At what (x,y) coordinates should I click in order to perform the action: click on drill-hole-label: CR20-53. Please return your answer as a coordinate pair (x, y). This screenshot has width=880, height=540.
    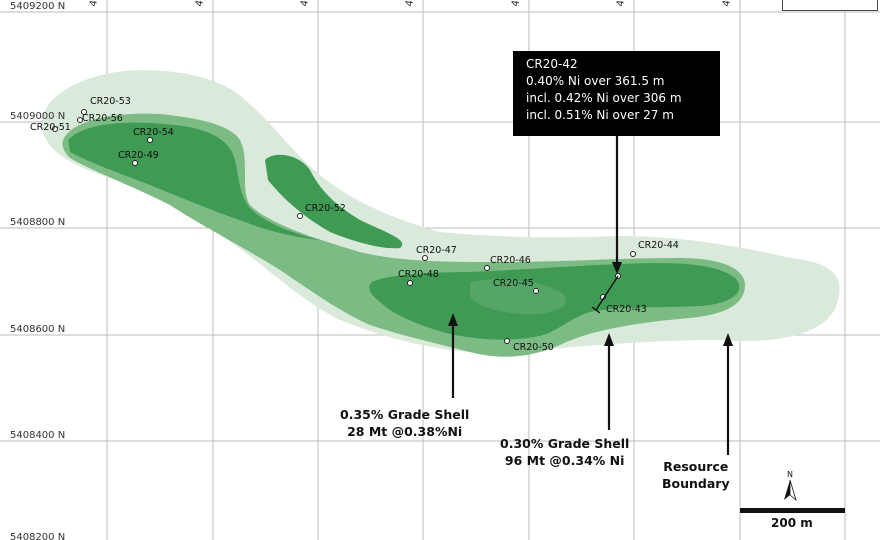
    Looking at the image, I should click on (110, 101).